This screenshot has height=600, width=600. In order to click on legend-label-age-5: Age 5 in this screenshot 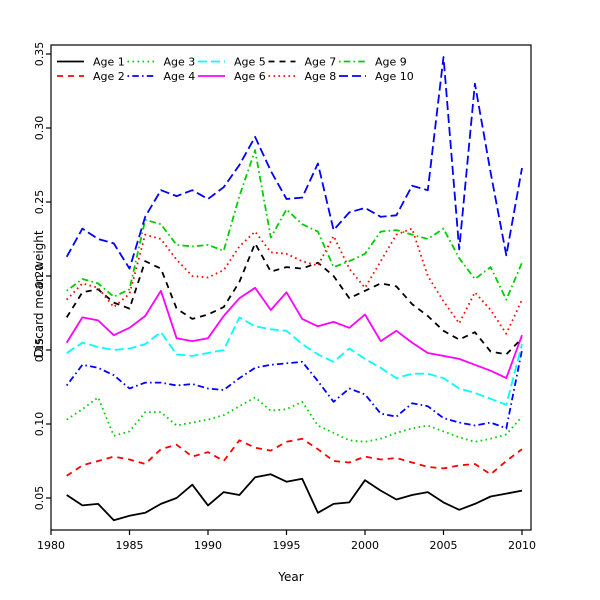, I will do `click(250, 62)`.